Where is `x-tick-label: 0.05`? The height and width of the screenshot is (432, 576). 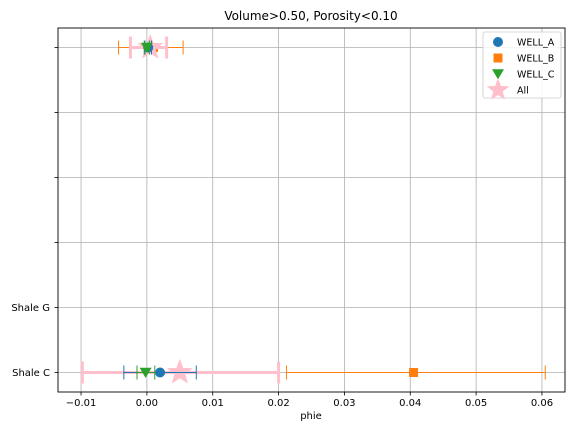 x-tick-label: 0.05 is located at coordinates (476, 403).